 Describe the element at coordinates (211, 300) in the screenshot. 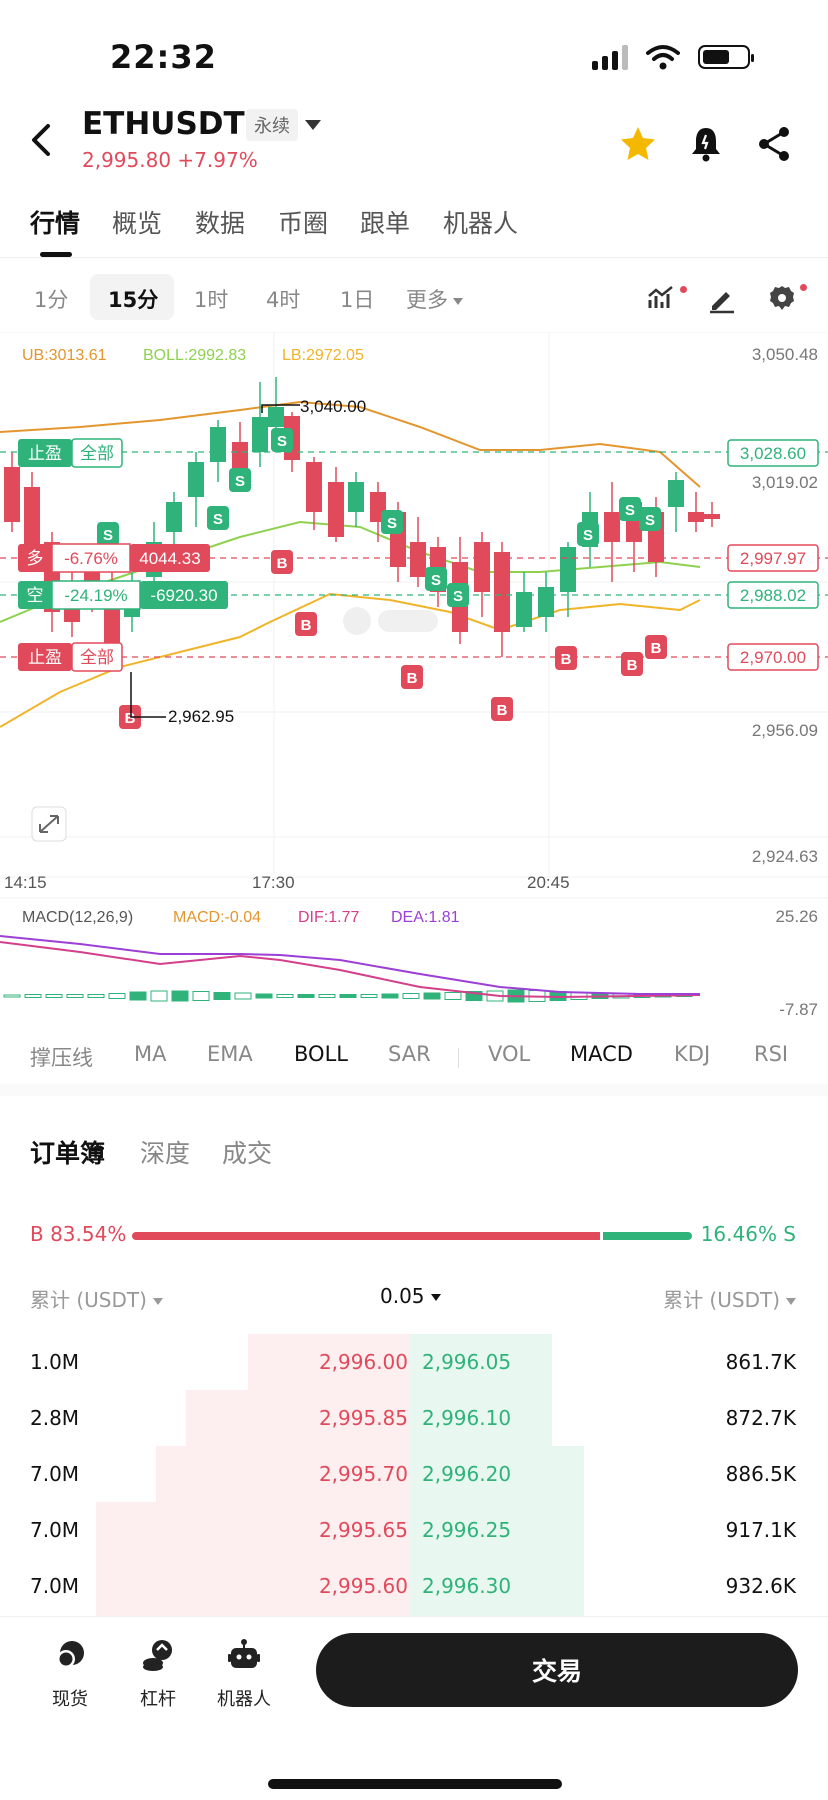

I see `timeframe-1h: 1时` at that location.